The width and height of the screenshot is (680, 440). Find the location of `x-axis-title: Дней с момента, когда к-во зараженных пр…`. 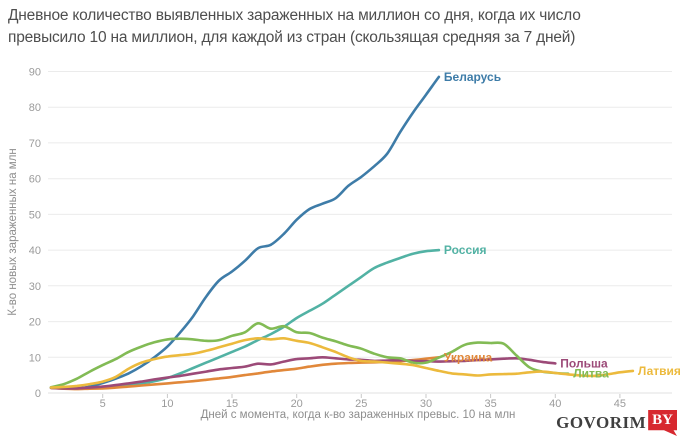

x-axis-title: Дней с момента, когда к-во зараженных пр… is located at coordinates (358, 415).